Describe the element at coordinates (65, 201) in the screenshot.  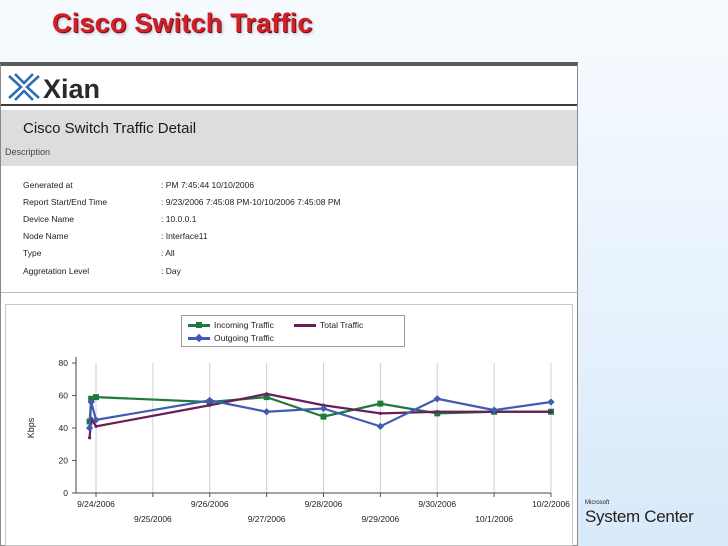
I see `meta-label: Report Start/End Time` at that location.